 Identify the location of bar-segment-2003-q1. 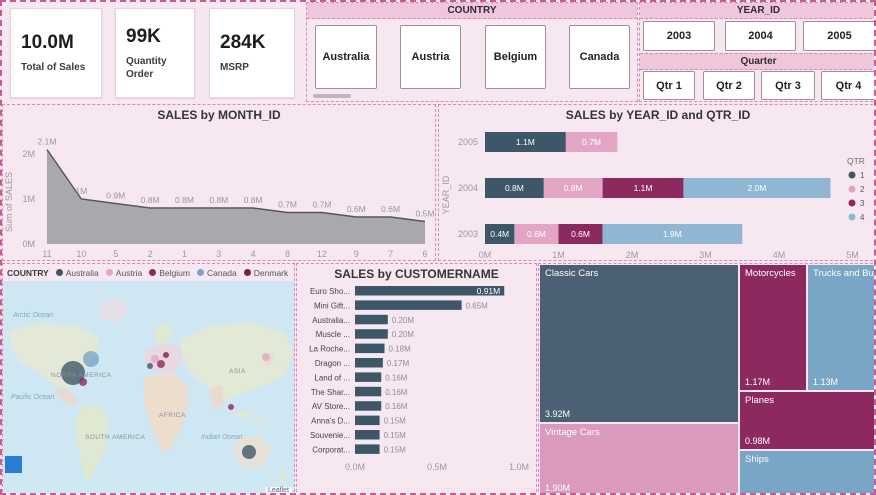
(500, 234).